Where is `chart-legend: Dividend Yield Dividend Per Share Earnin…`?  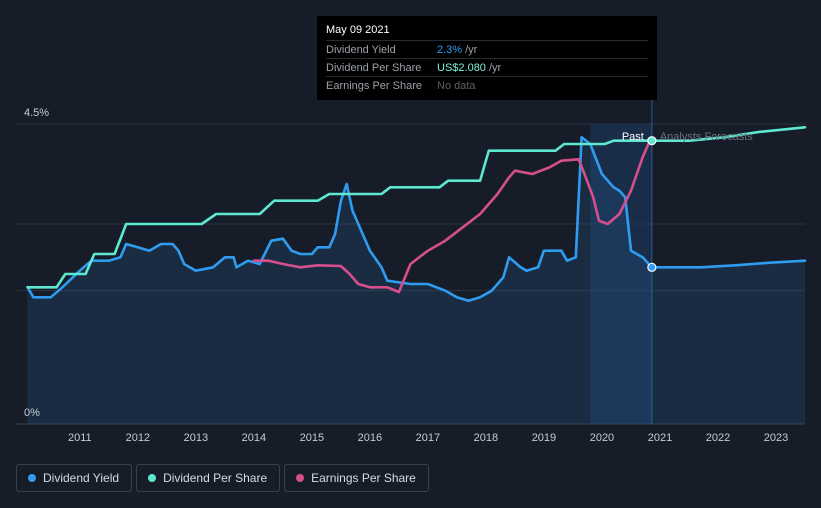
chart-legend: Dividend Yield Dividend Per Share Earnin… is located at coordinates (222, 478).